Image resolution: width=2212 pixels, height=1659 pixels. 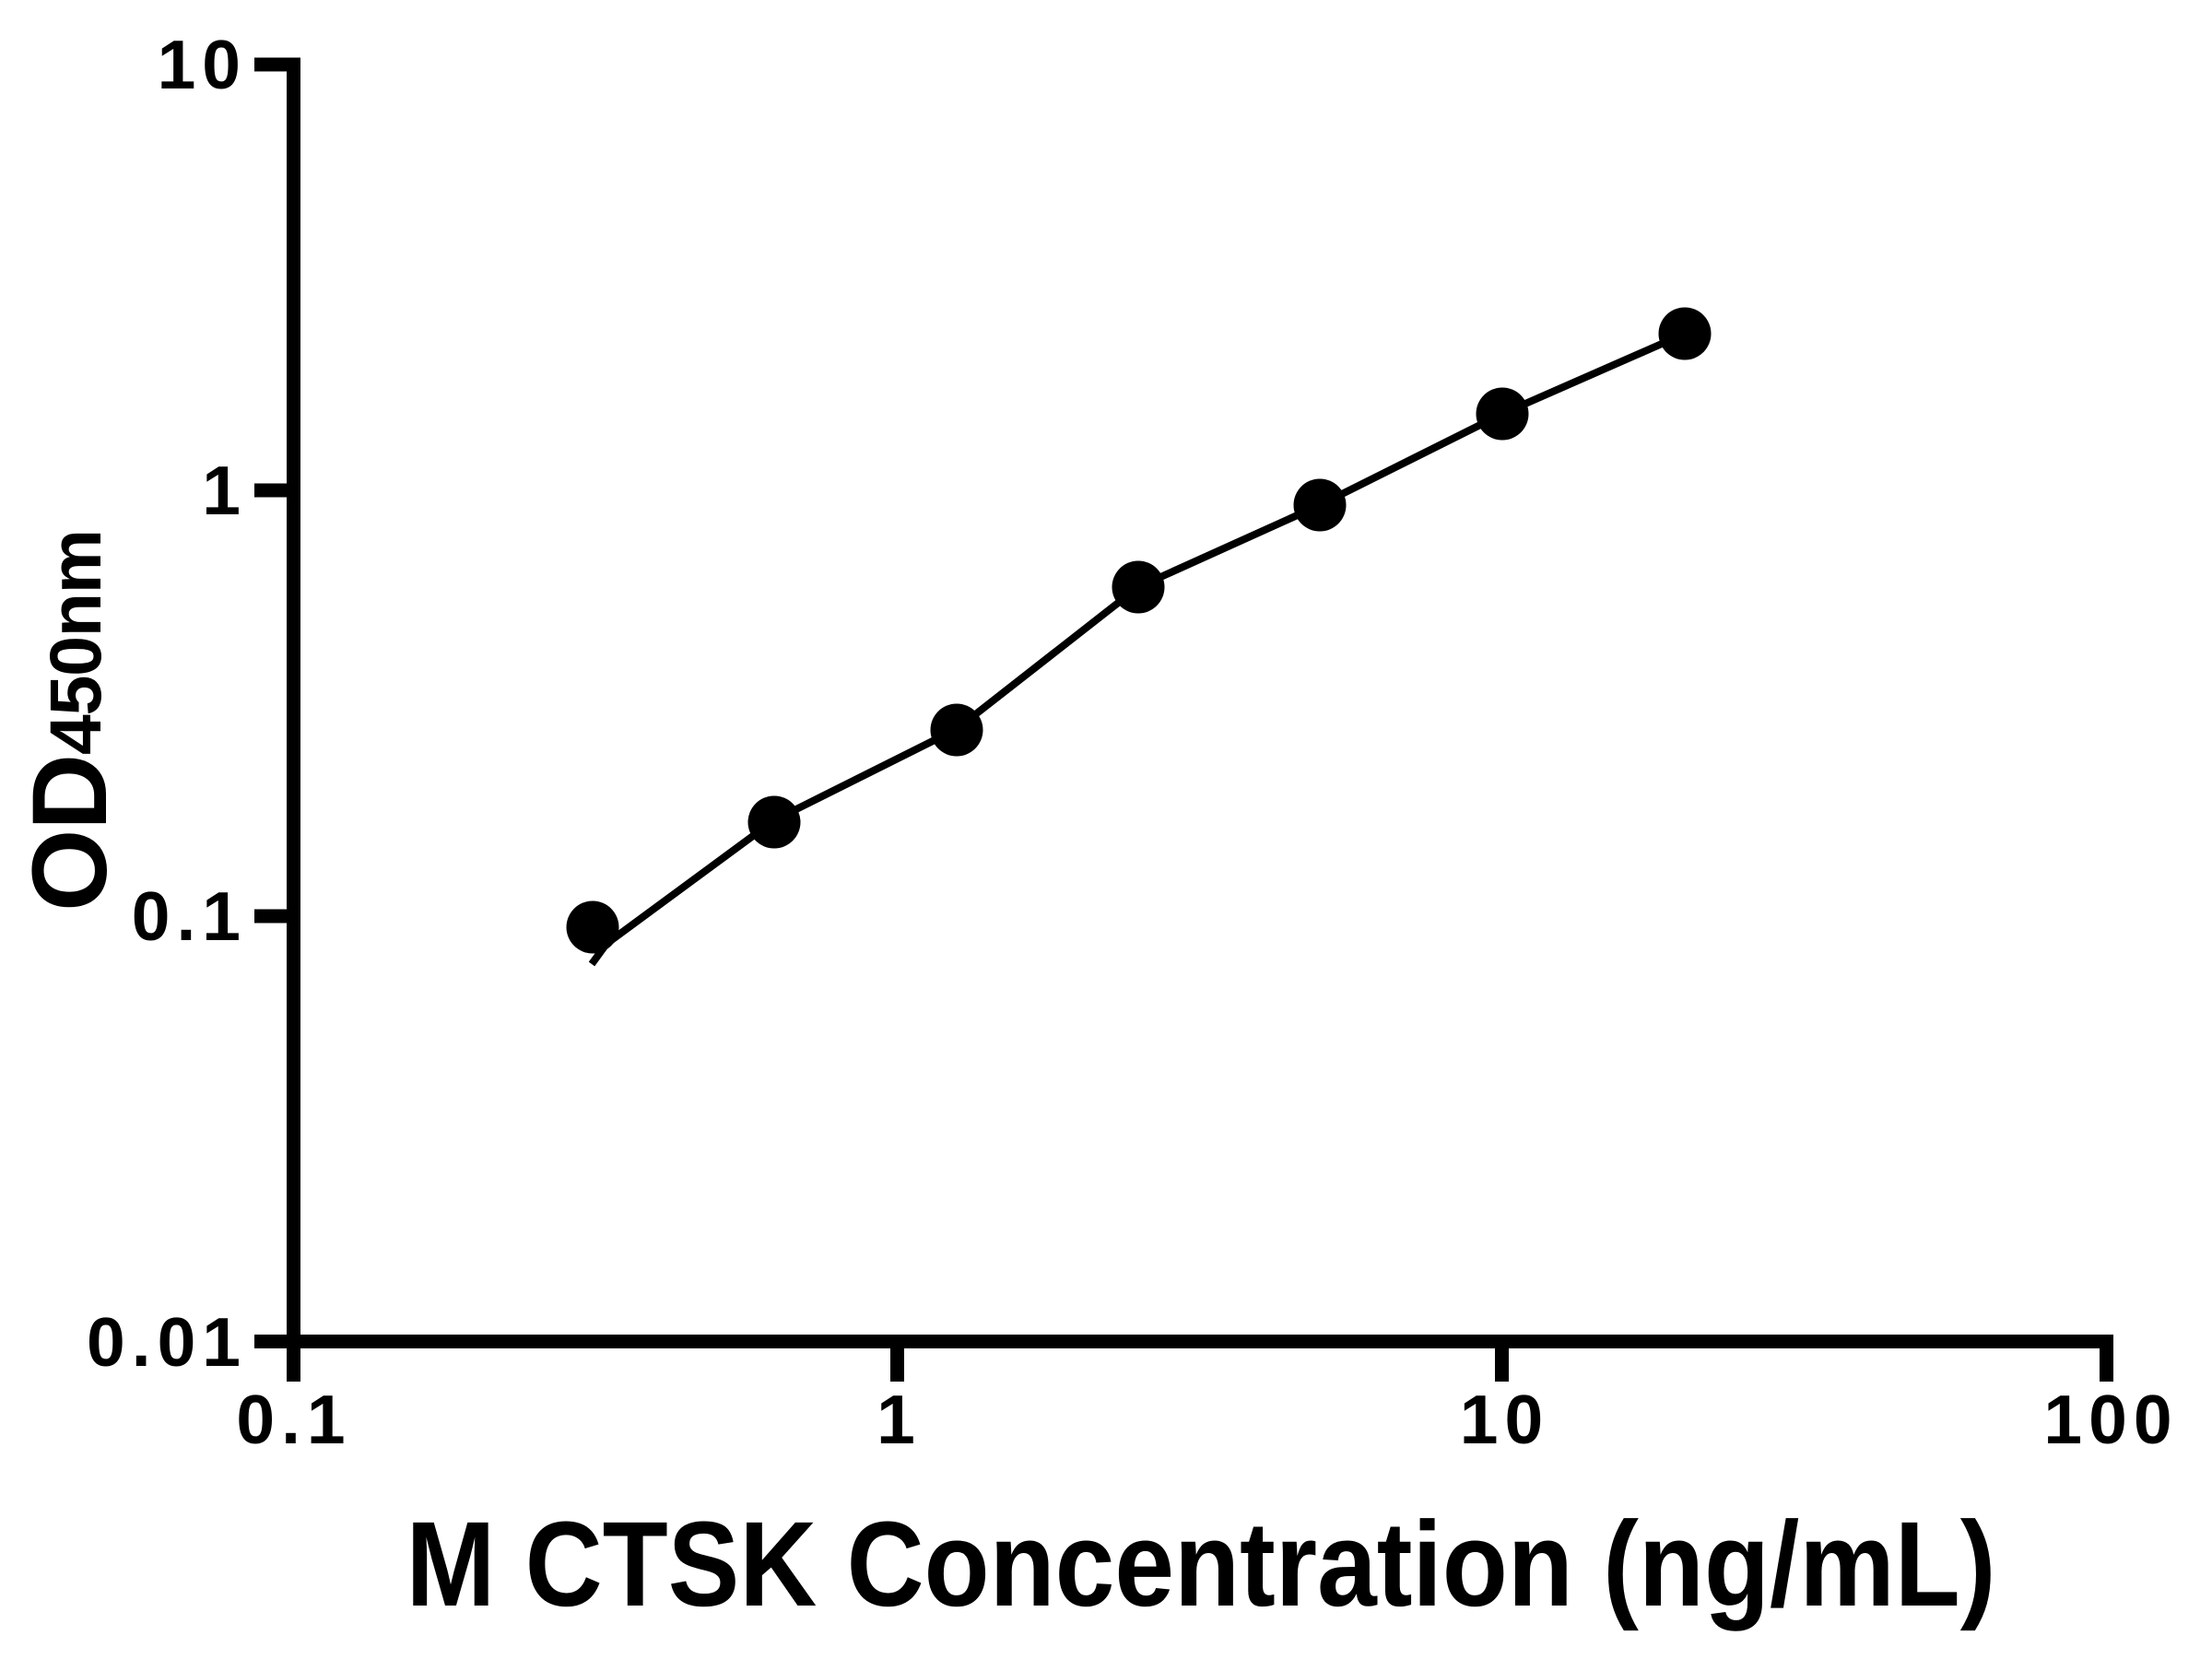 What do you see at coordinates (167, 1342) in the screenshot?
I see `svg-text: 0.01` at bounding box center [167, 1342].